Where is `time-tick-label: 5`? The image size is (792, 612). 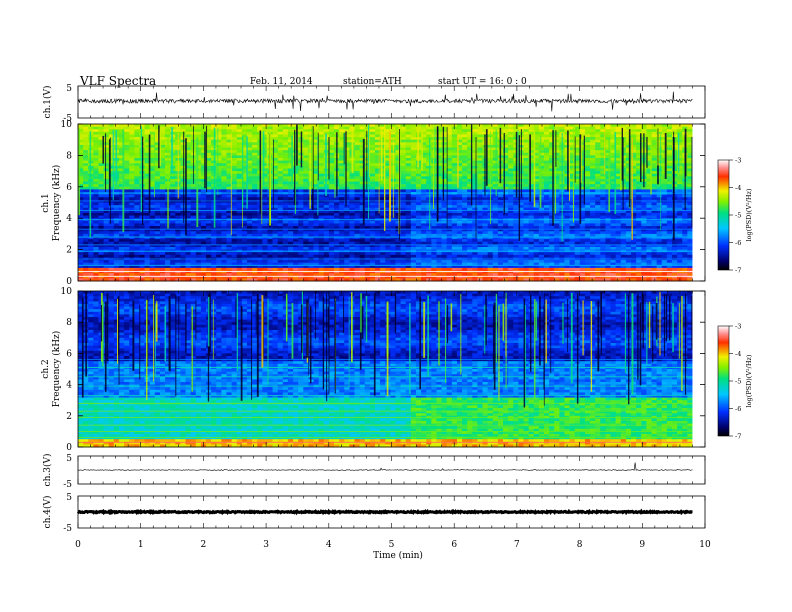
time-tick-label: 5 is located at coordinates (392, 545).